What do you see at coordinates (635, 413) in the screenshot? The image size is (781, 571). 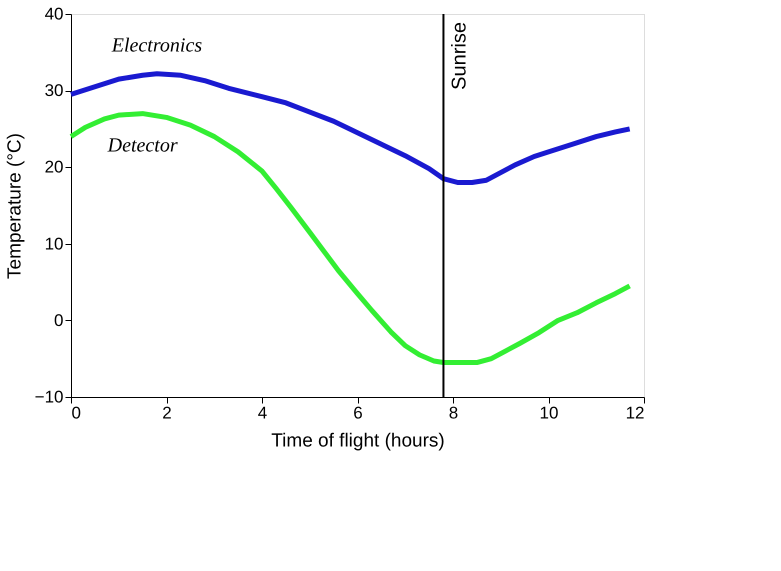 I see `x-tick-label: 12` at bounding box center [635, 413].